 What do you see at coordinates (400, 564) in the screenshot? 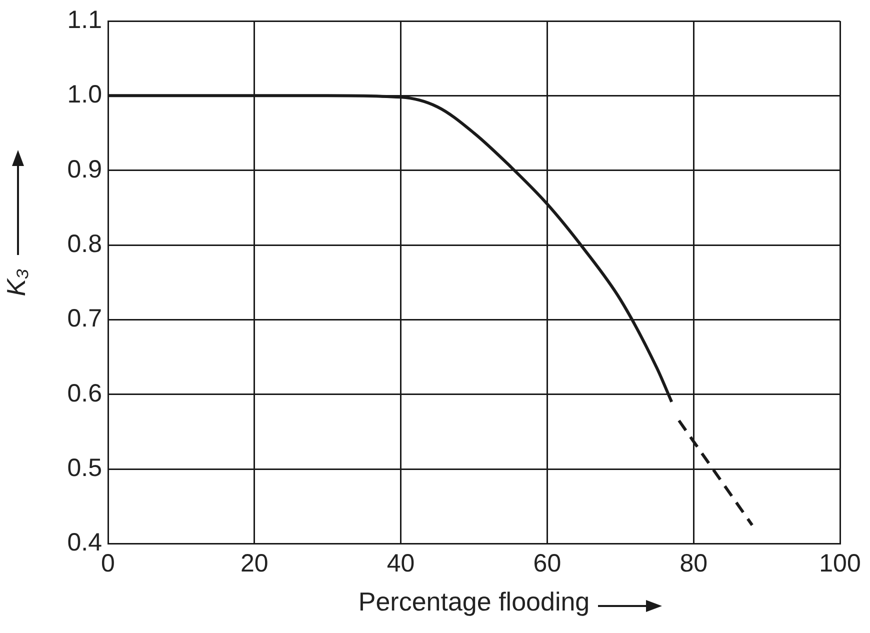
I see `x-tick-label: 40` at bounding box center [400, 564].